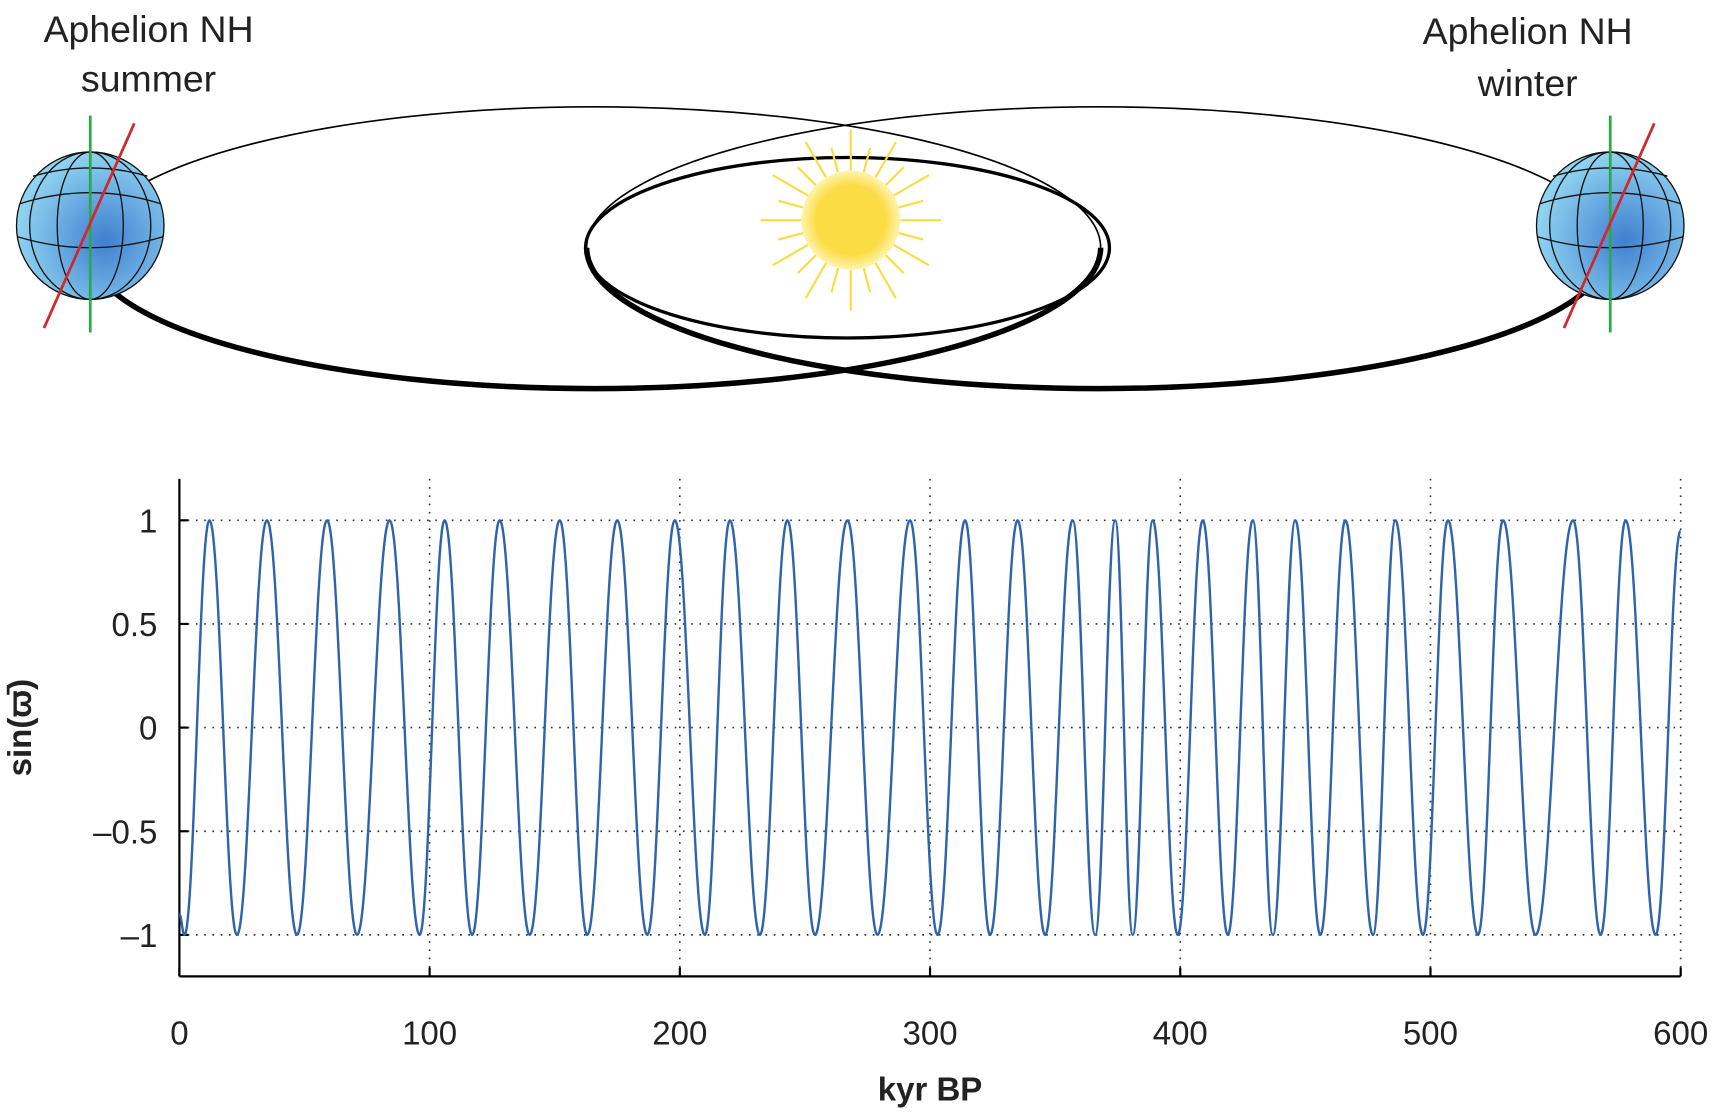 The image size is (1717, 1114). Describe the element at coordinates (1430, 1033) in the screenshot. I see `x-tick-label: 500` at that location.